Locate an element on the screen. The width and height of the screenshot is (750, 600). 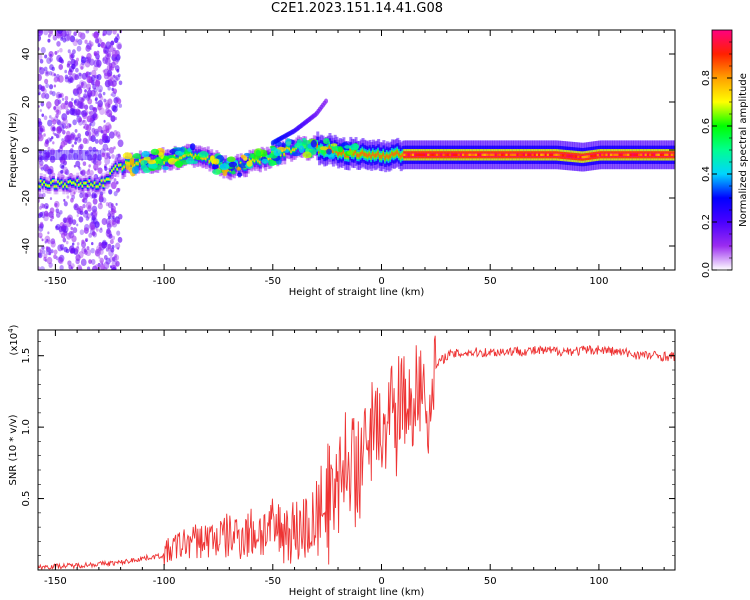
spectrogram-y-tick-label: 0 is located at coordinates (26, 150).